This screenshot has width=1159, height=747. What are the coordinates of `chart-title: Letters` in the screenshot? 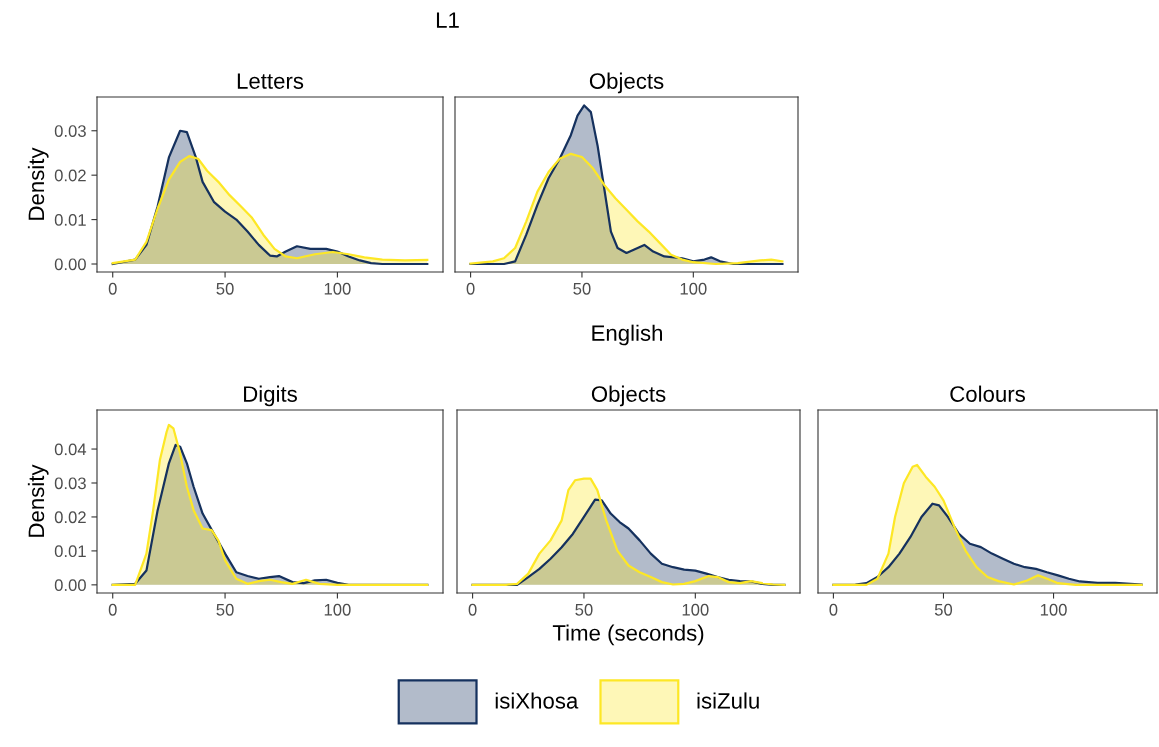 It's located at (270, 81).